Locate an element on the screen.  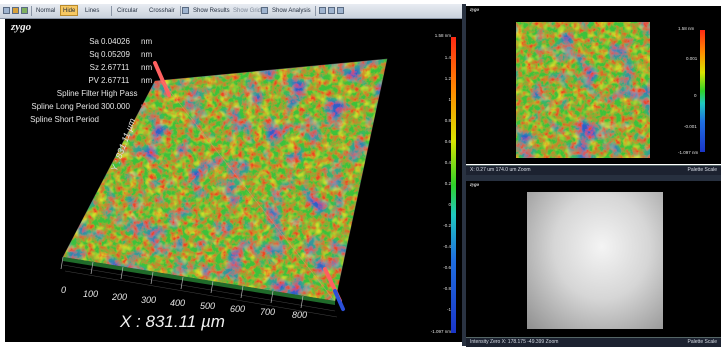
colorbar-main is located at coordinates (453, 185).